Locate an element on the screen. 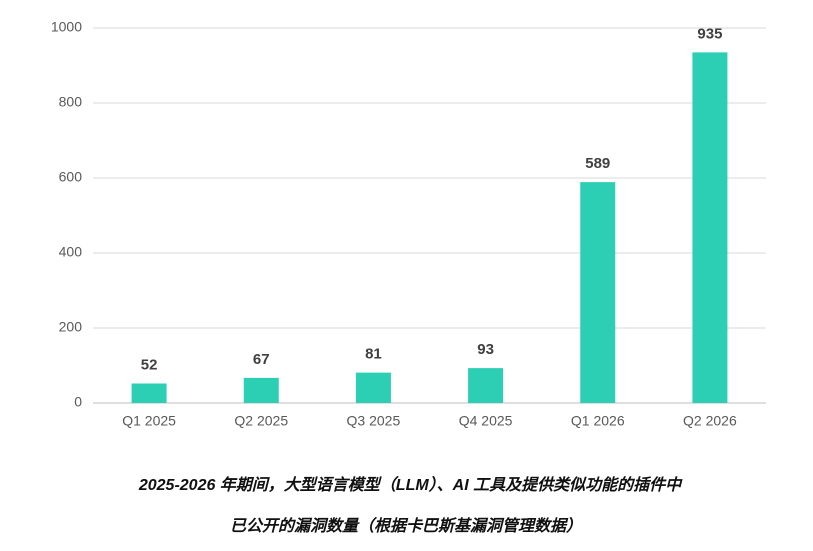  data-label: 81 is located at coordinates (373, 354).